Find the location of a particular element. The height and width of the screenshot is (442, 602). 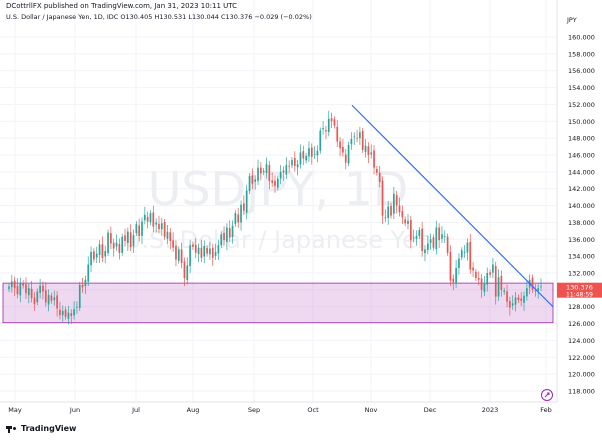

brand-name: TradingView is located at coordinates (49, 428).